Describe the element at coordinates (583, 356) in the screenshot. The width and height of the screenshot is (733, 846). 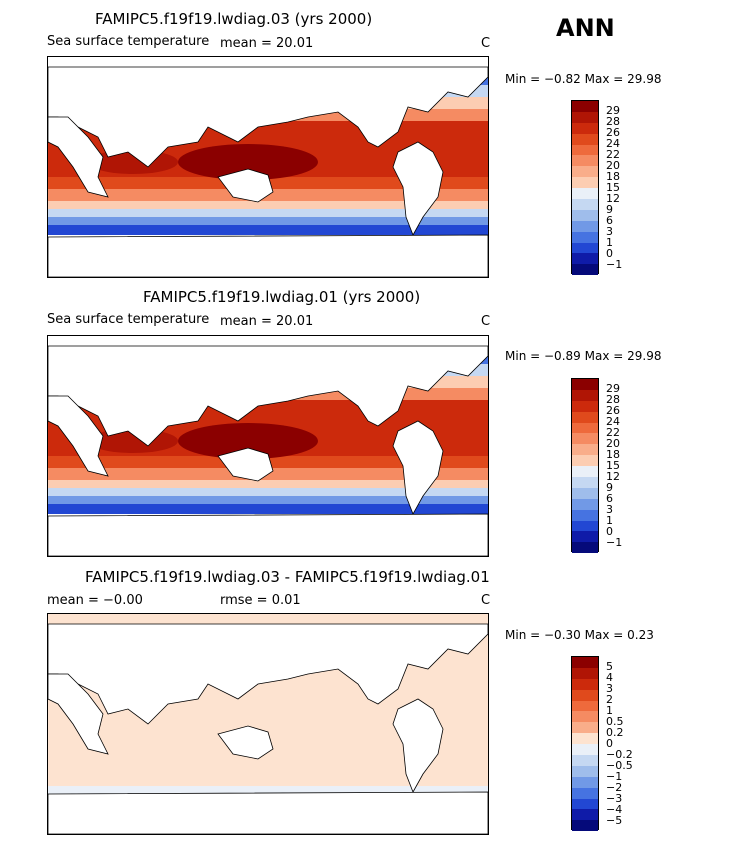
I see `panel-2-minmax: Min = −0.89 Max = 29.98` at that location.